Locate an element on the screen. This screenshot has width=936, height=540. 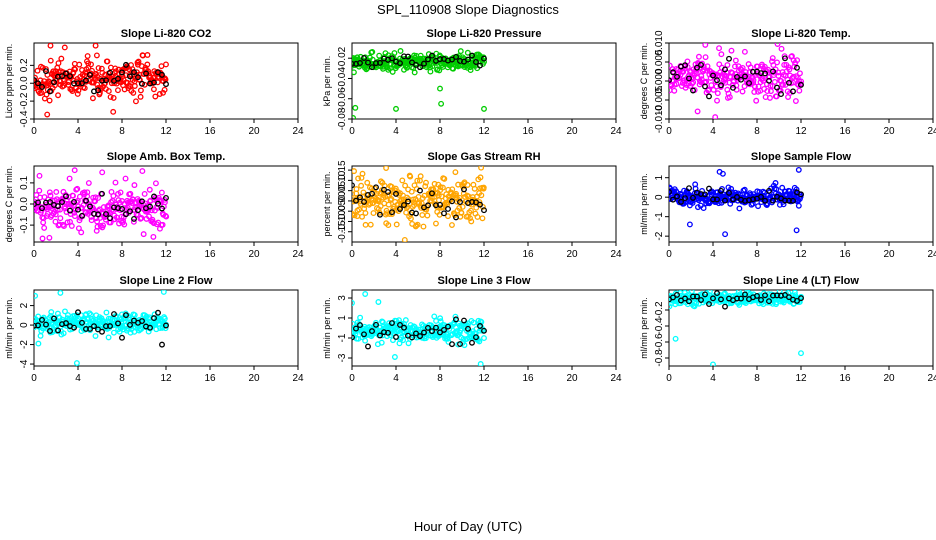
y-tick-label: 0.05 is located at coordinates (342, 190).